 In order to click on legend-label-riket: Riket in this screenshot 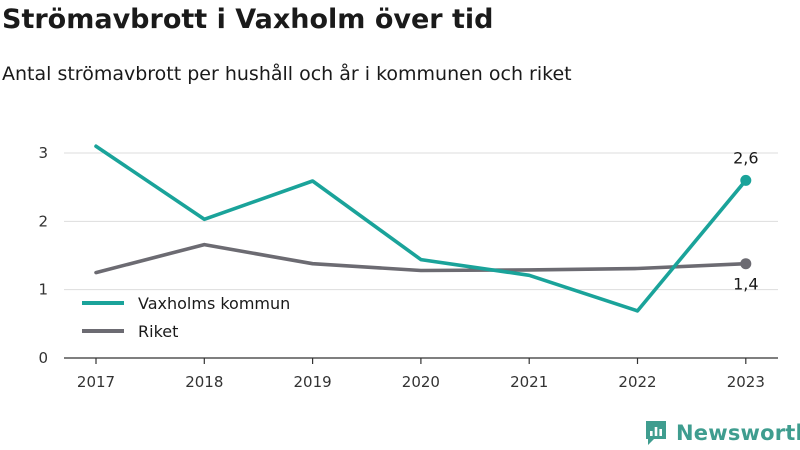, I will do `click(158, 331)`.